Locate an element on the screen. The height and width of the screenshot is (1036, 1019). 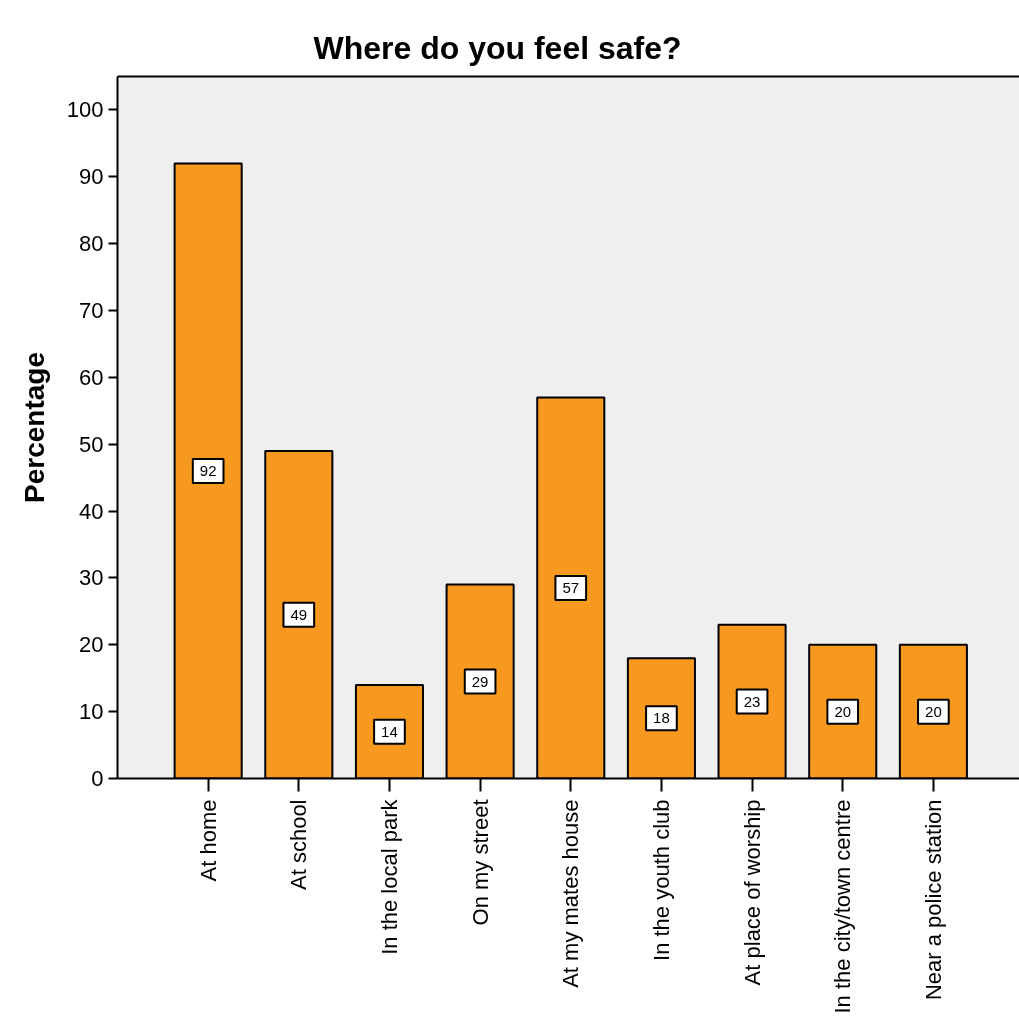
data-label: 14 is located at coordinates (389, 731).